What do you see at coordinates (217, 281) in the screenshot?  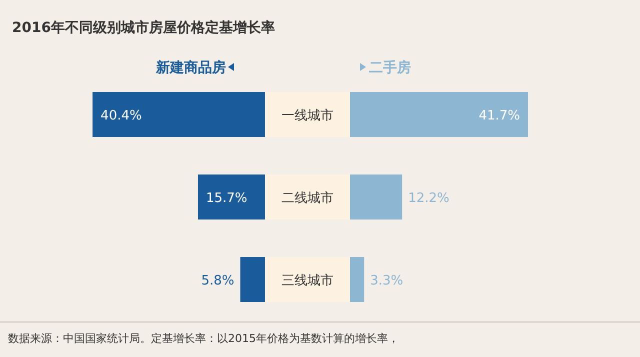 I see `data-label: 5.8%` at bounding box center [217, 281].